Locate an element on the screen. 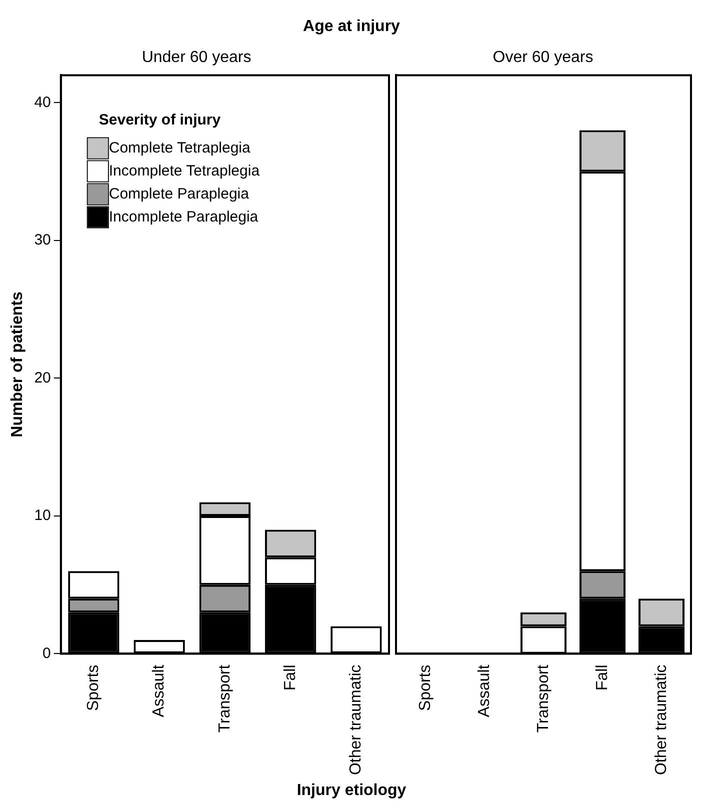 The image size is (703, 808). y-tick-label: 10 is located at coordinates (42, 515).